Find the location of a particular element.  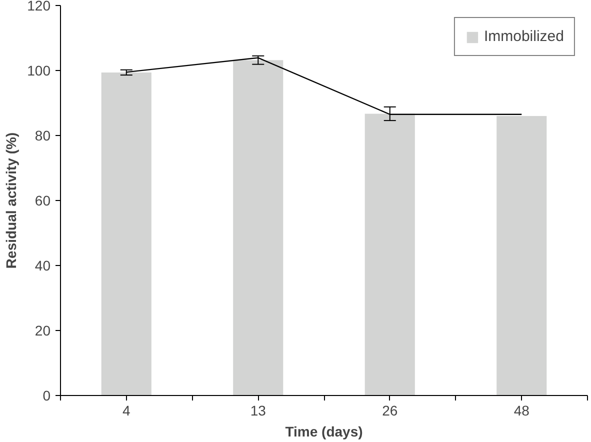

y-tick-label: 0 is located at coordinates (46, 396).